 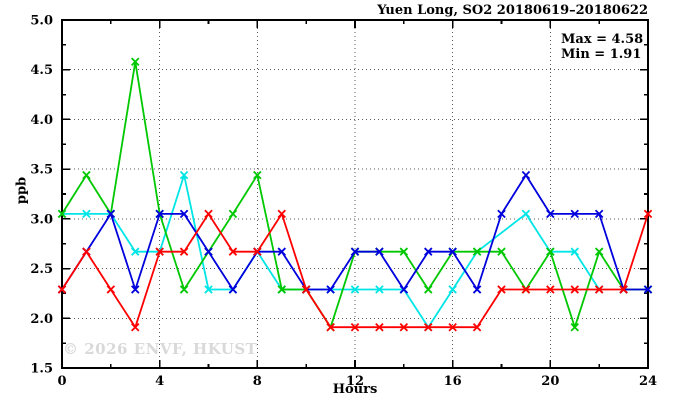 What do you see at coordinates (41, 369) in the screenshot?
I see `y-tick-label: 1.5` at bounding box center [41, 369].